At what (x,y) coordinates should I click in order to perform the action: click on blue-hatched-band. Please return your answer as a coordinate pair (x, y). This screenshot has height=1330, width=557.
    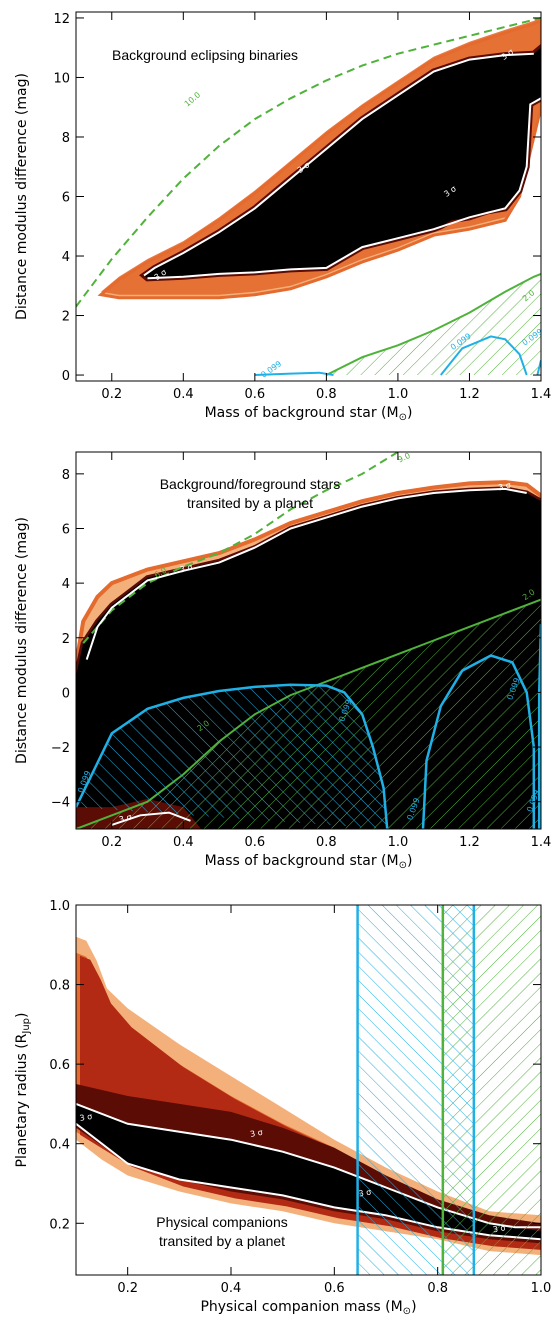
    Looking at the image, I should click on (415, 1090).